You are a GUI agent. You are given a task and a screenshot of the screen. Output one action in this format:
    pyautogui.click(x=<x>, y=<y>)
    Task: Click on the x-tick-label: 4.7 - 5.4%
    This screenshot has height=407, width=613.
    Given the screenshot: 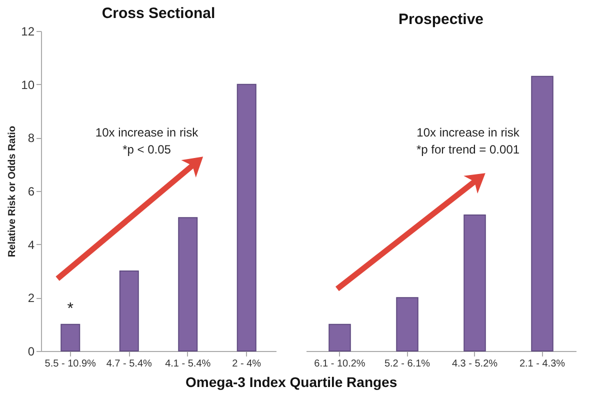 What is the action you would take?
    pyautogui.click(x=129, y=364)
    